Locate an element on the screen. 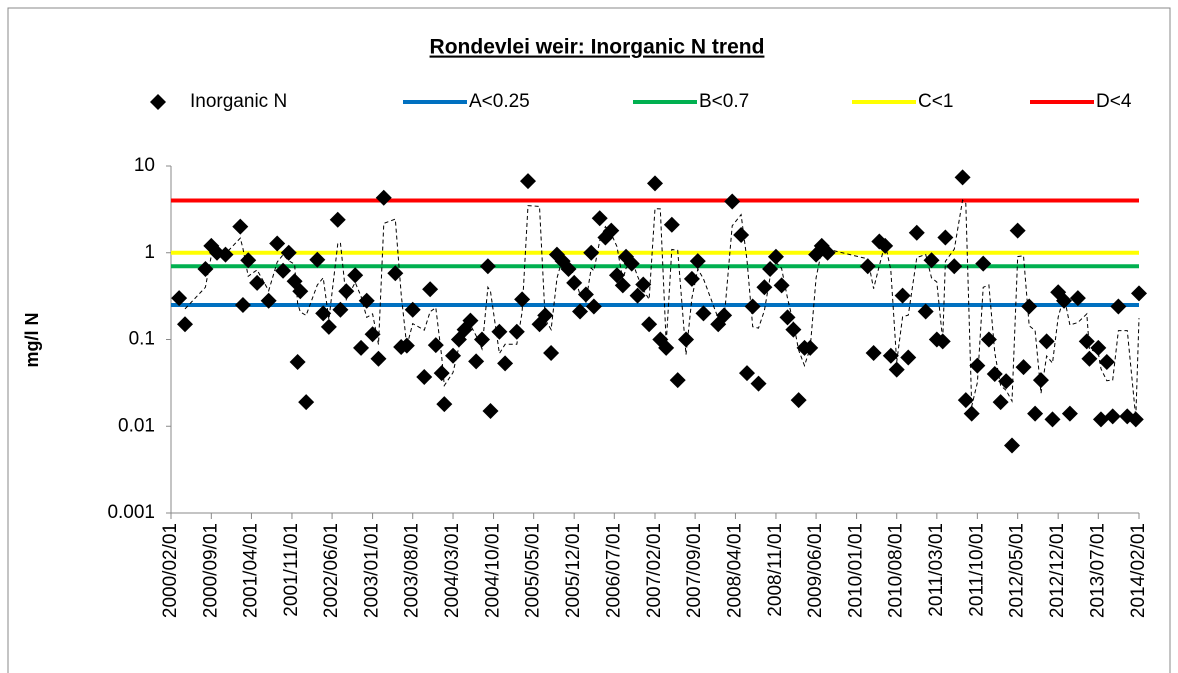 The height and width of the screenshot is (673, 1178). y-axis-title: mg/l N is located at coordinates (32, 339).